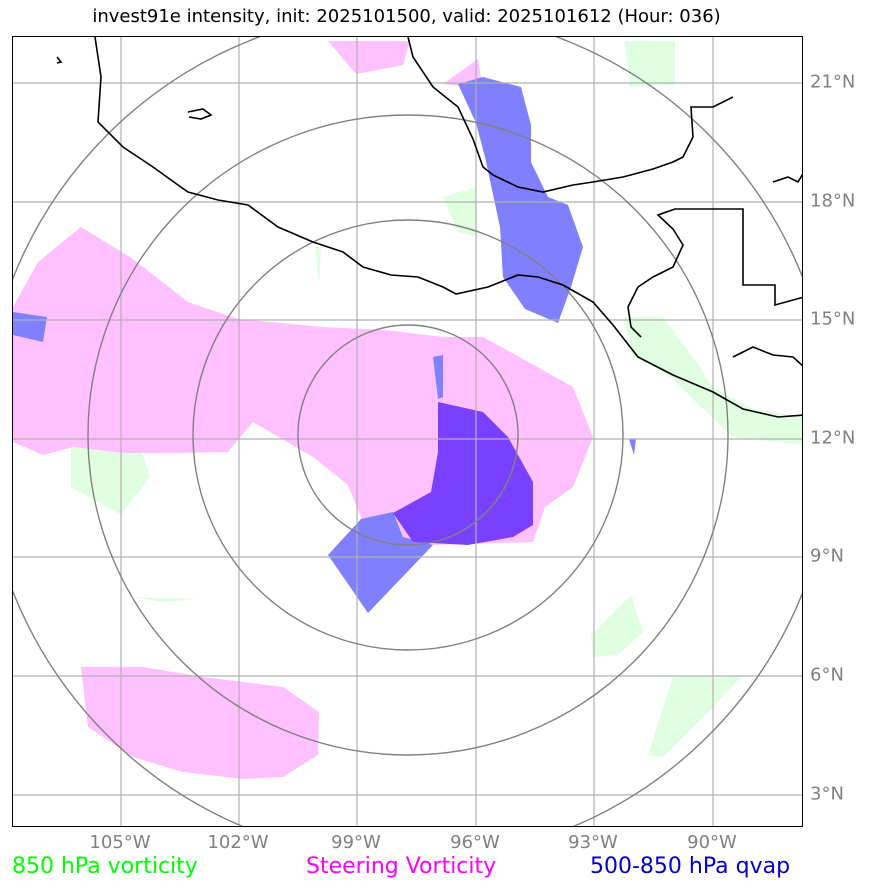  Describe the element at coordinates (833, 201) in the screenshot. I see `lat-label-18n: 18°N` at that location.